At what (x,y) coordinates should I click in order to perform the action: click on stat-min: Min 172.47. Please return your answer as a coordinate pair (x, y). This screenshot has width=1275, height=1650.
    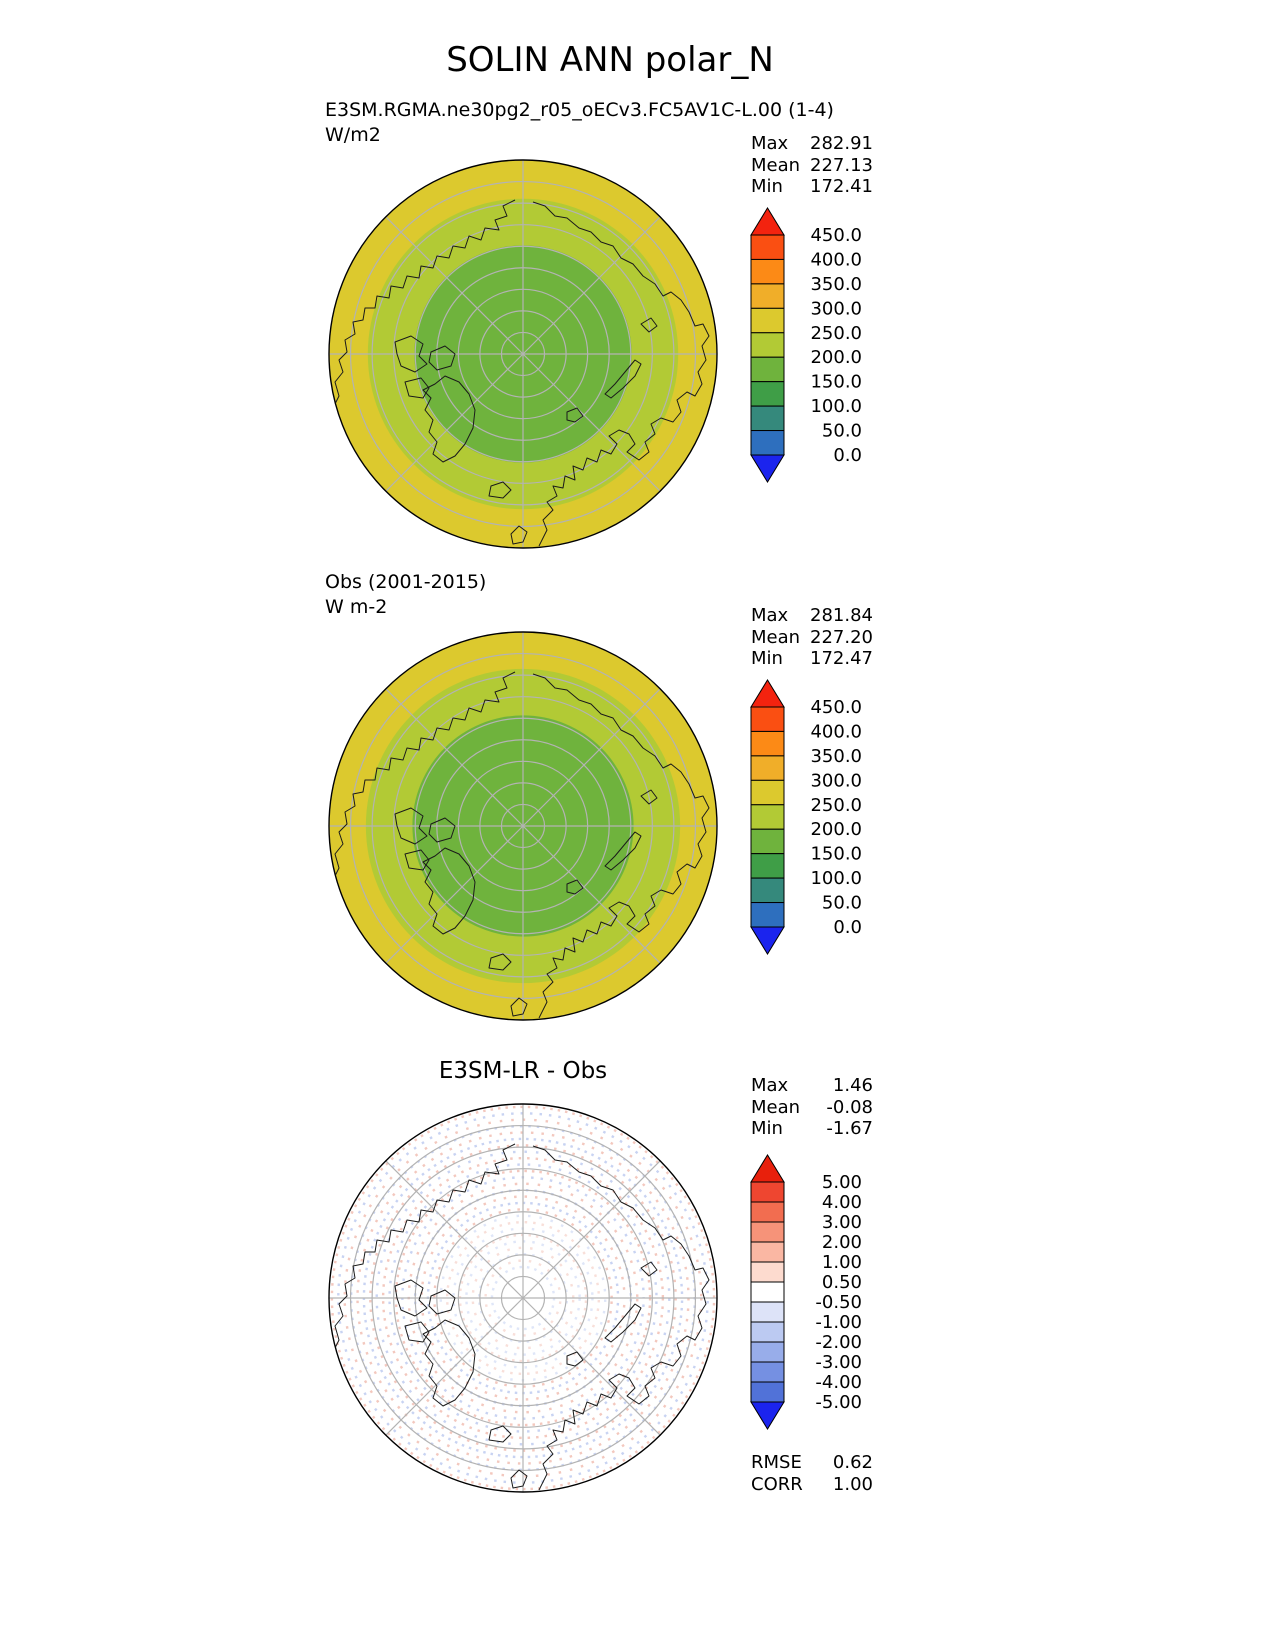
    Looking at the image, I should click on (812, 659).